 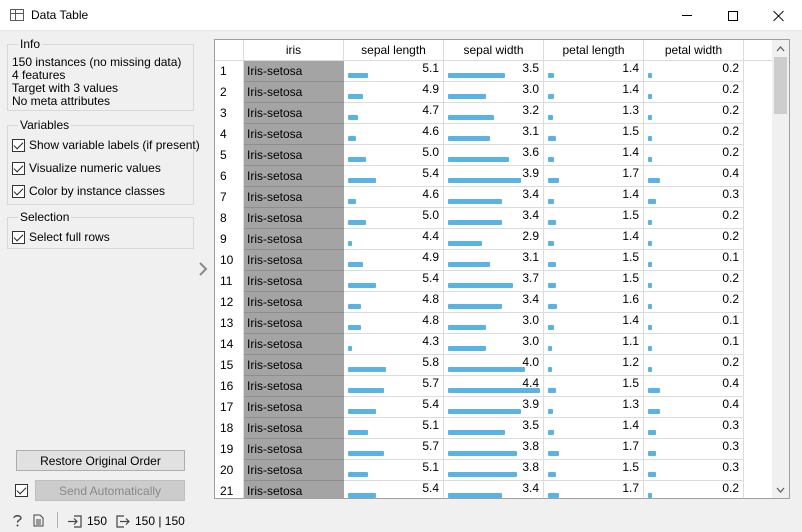 I want to click on value-cell: 4.7, so click(x=394, y=113).